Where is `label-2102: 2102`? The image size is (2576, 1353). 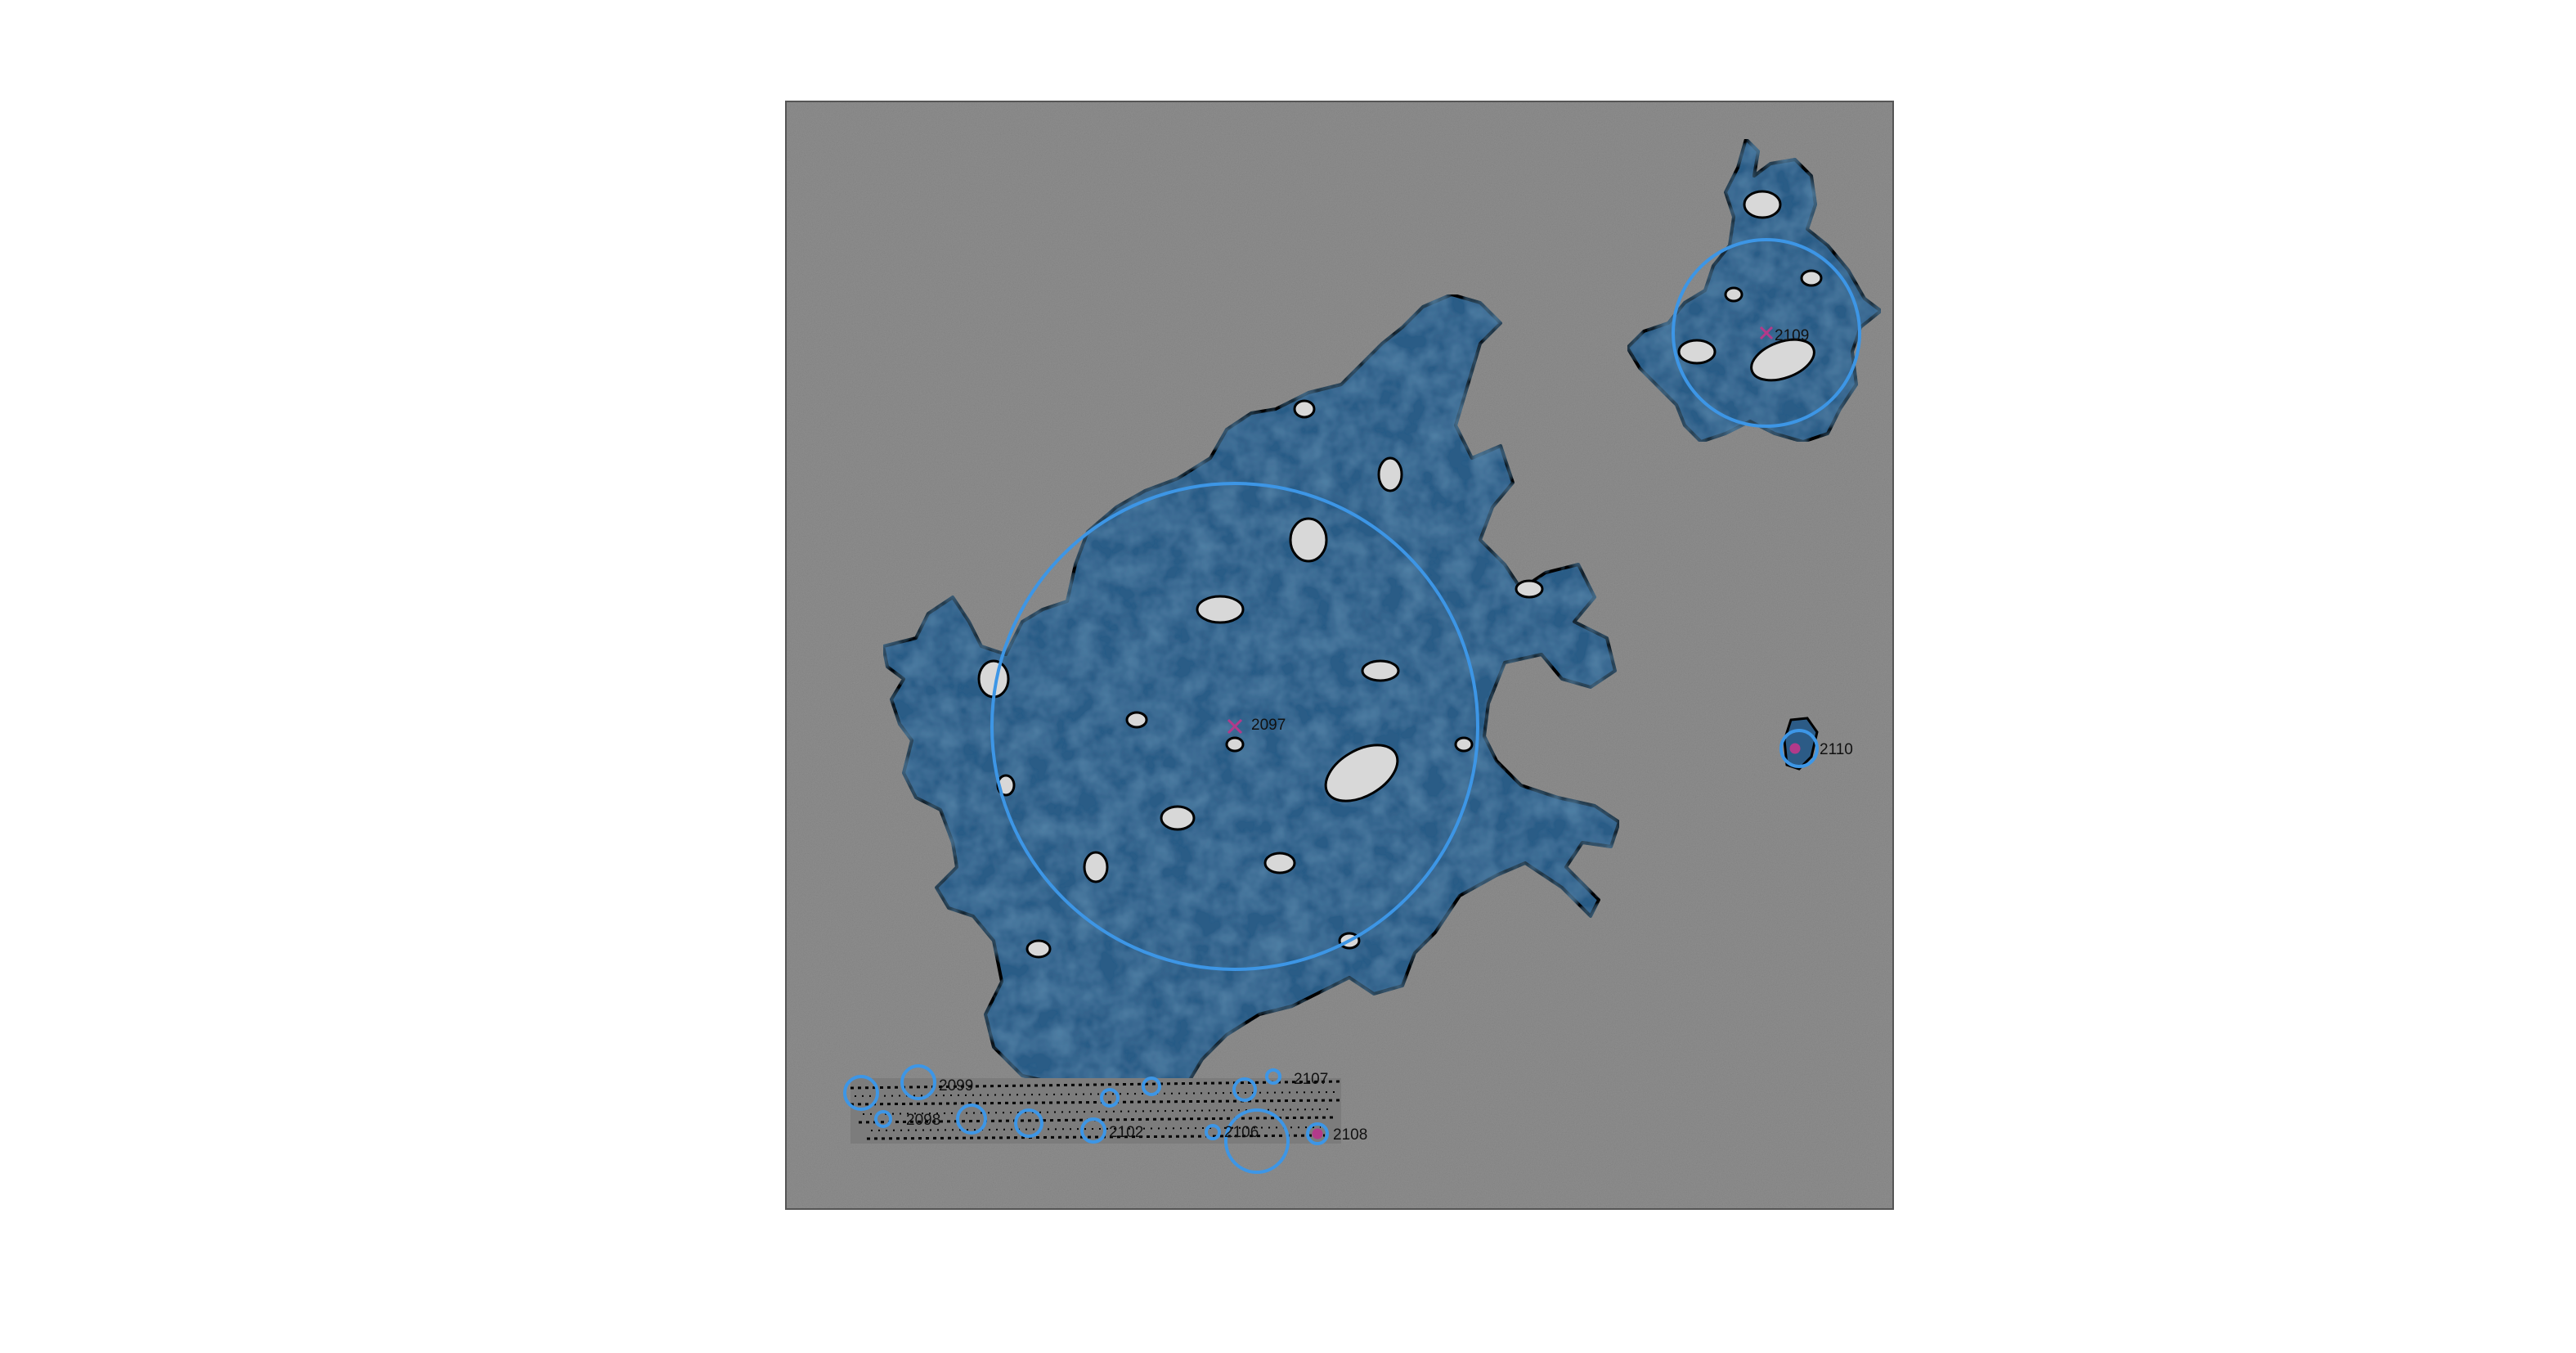 label-2102: 2102 is located at coordinates (1126, 1132).